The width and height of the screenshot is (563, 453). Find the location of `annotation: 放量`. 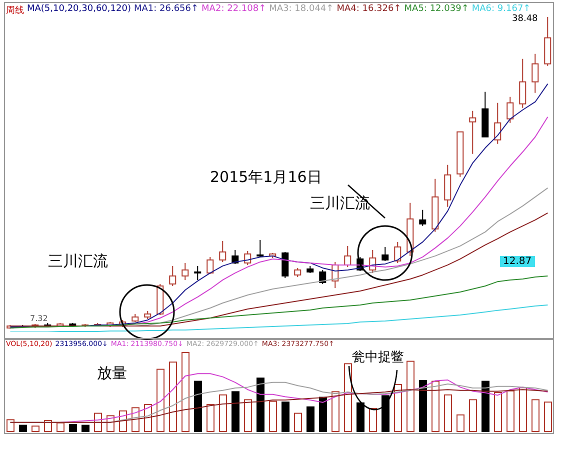

annotation: 放量 is located at coordinates (112, 373).